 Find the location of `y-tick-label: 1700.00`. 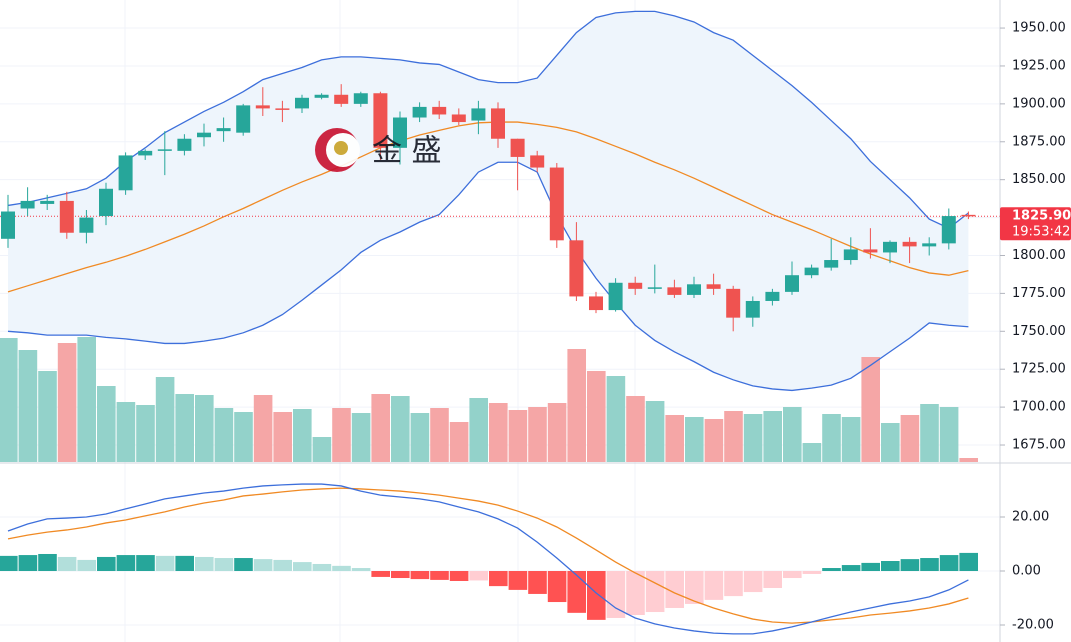

y-tick-label: 1700.00 is located at coordinates (1039, 407).